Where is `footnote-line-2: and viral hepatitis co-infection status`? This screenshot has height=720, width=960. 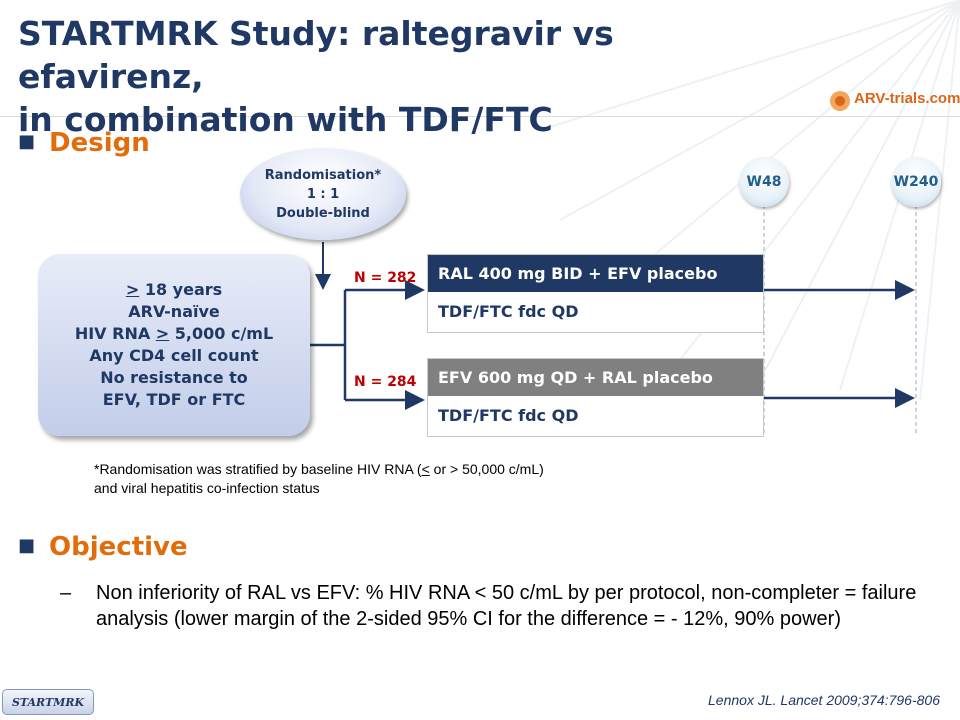
footnote-line-2: and viral hepatitis co-infection status is located at coordinates (207, 488).